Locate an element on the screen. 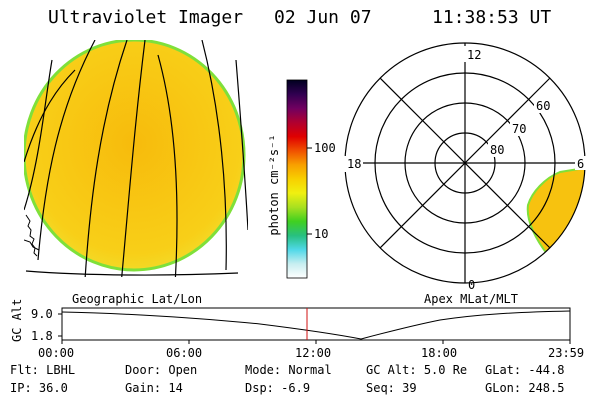  info-dsp: Dsp: -6.9 is located at coordinates (278, 388).